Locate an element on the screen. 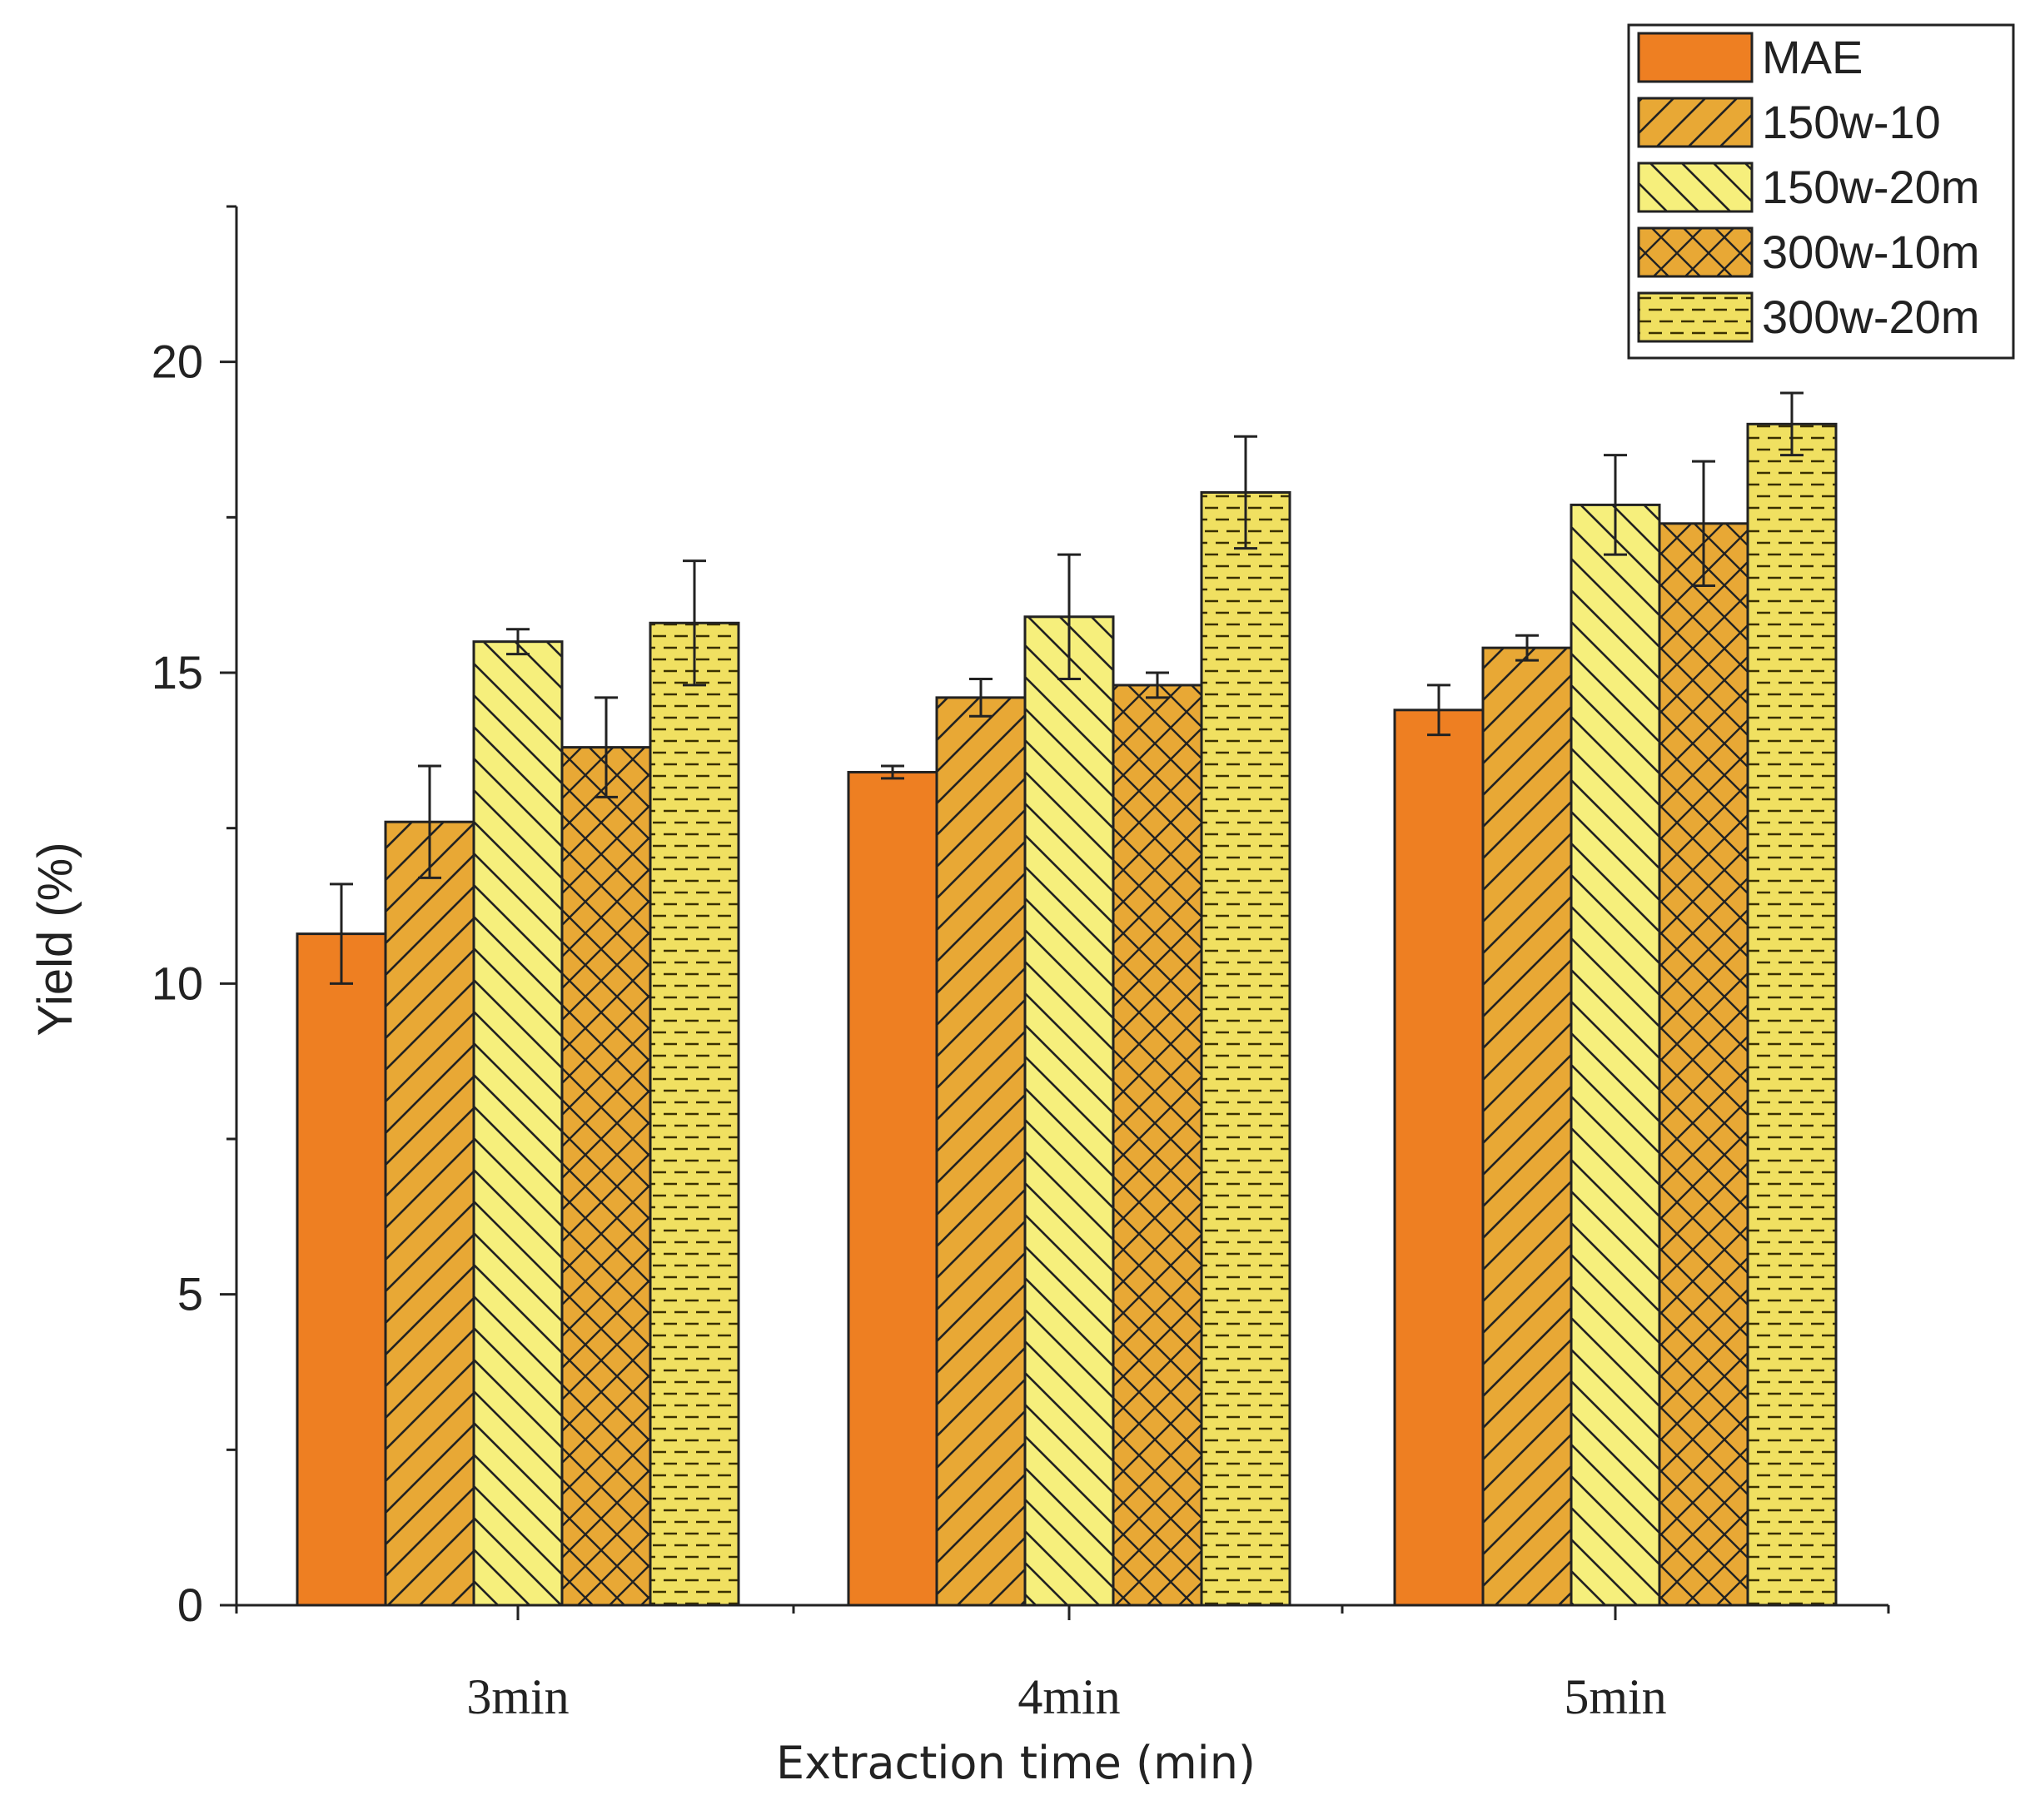 The height and width of the screenshot is (1820, 2025). bar-300w-20m-5min is located at coordinates (1792, 1014).